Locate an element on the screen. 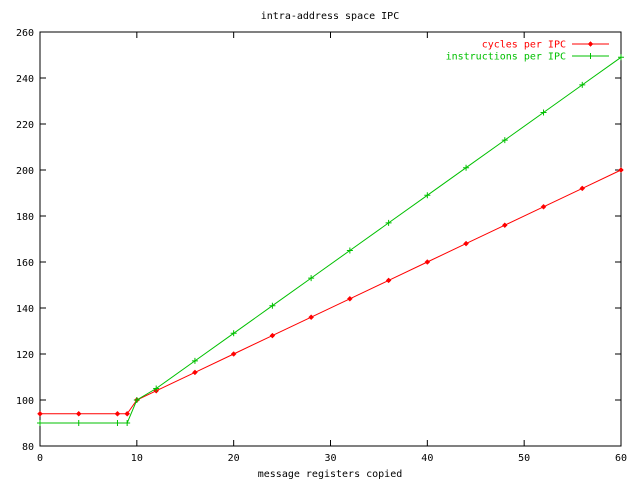  y-tick-label: 180 is located at coordinates (25, 217).